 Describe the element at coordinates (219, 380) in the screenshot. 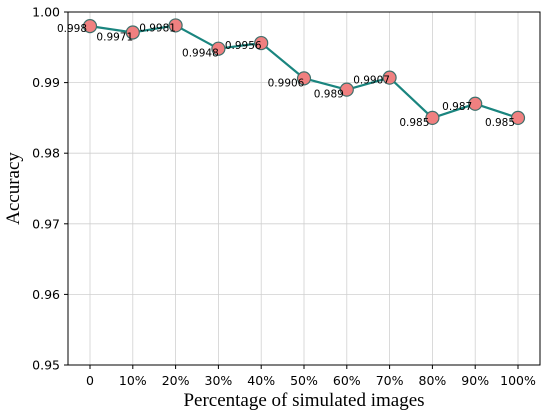

I see `x-tick-label: 30%` at that location.